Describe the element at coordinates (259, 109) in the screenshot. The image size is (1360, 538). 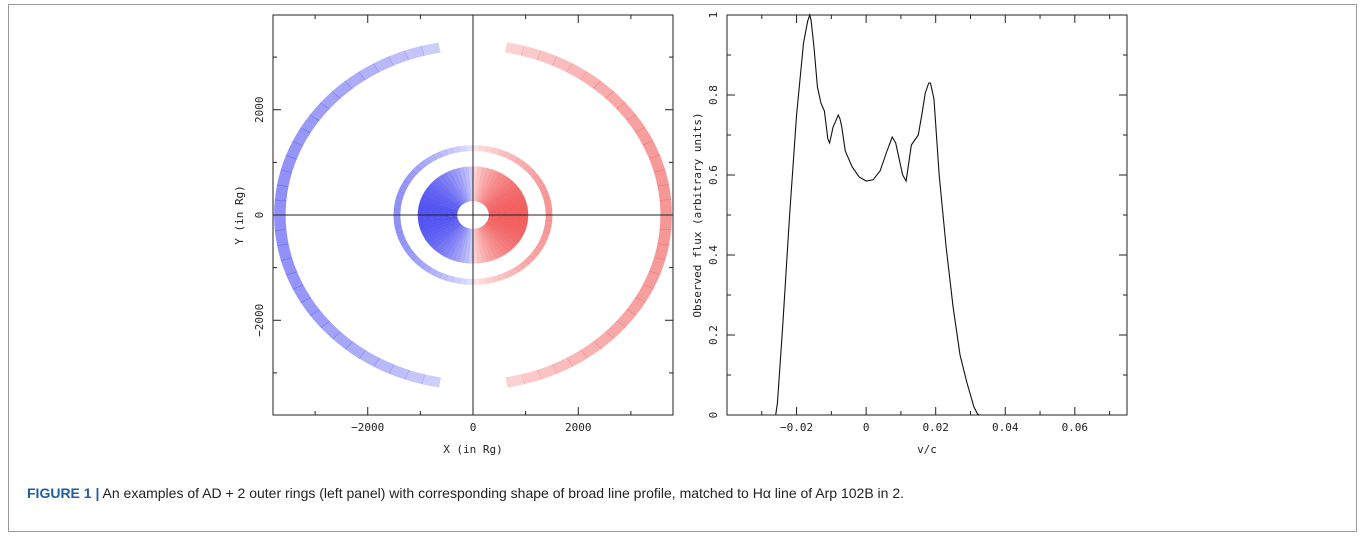
I see `left-y-tick-label: 2000` at that location.